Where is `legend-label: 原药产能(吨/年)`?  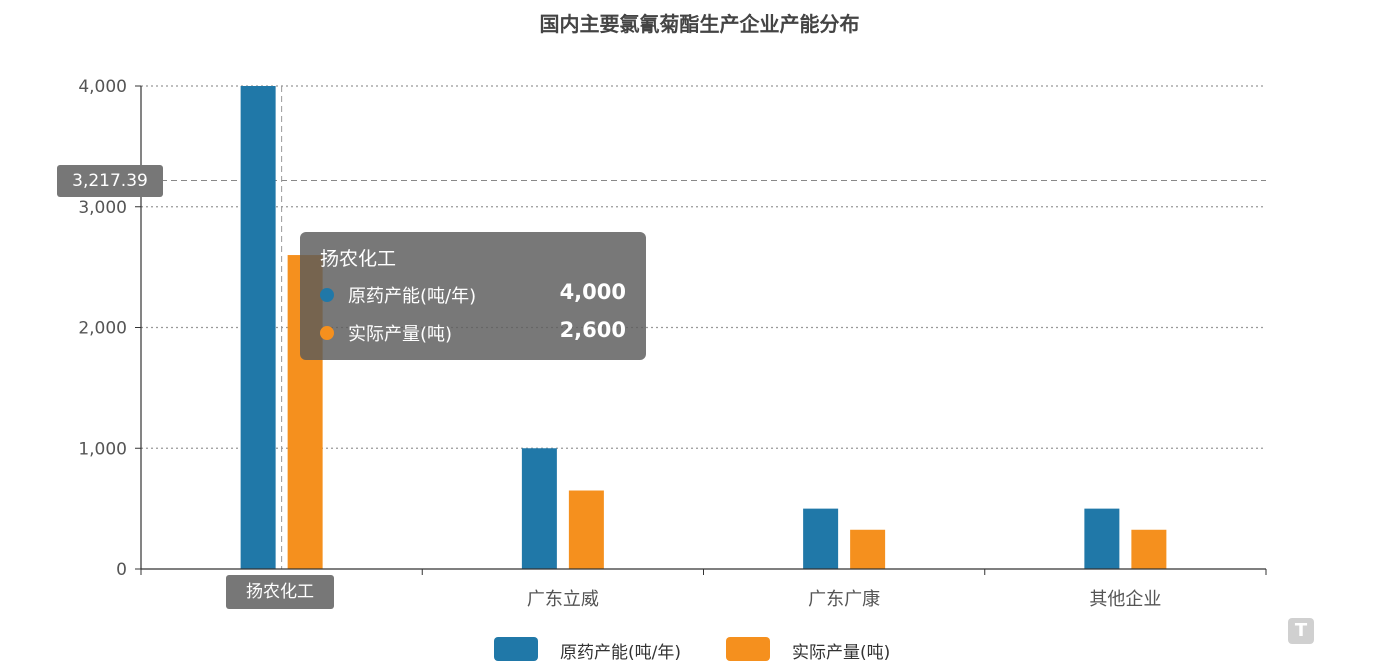 legend-label: 原药产能(吨/年) is located at coordinates (620, 653).